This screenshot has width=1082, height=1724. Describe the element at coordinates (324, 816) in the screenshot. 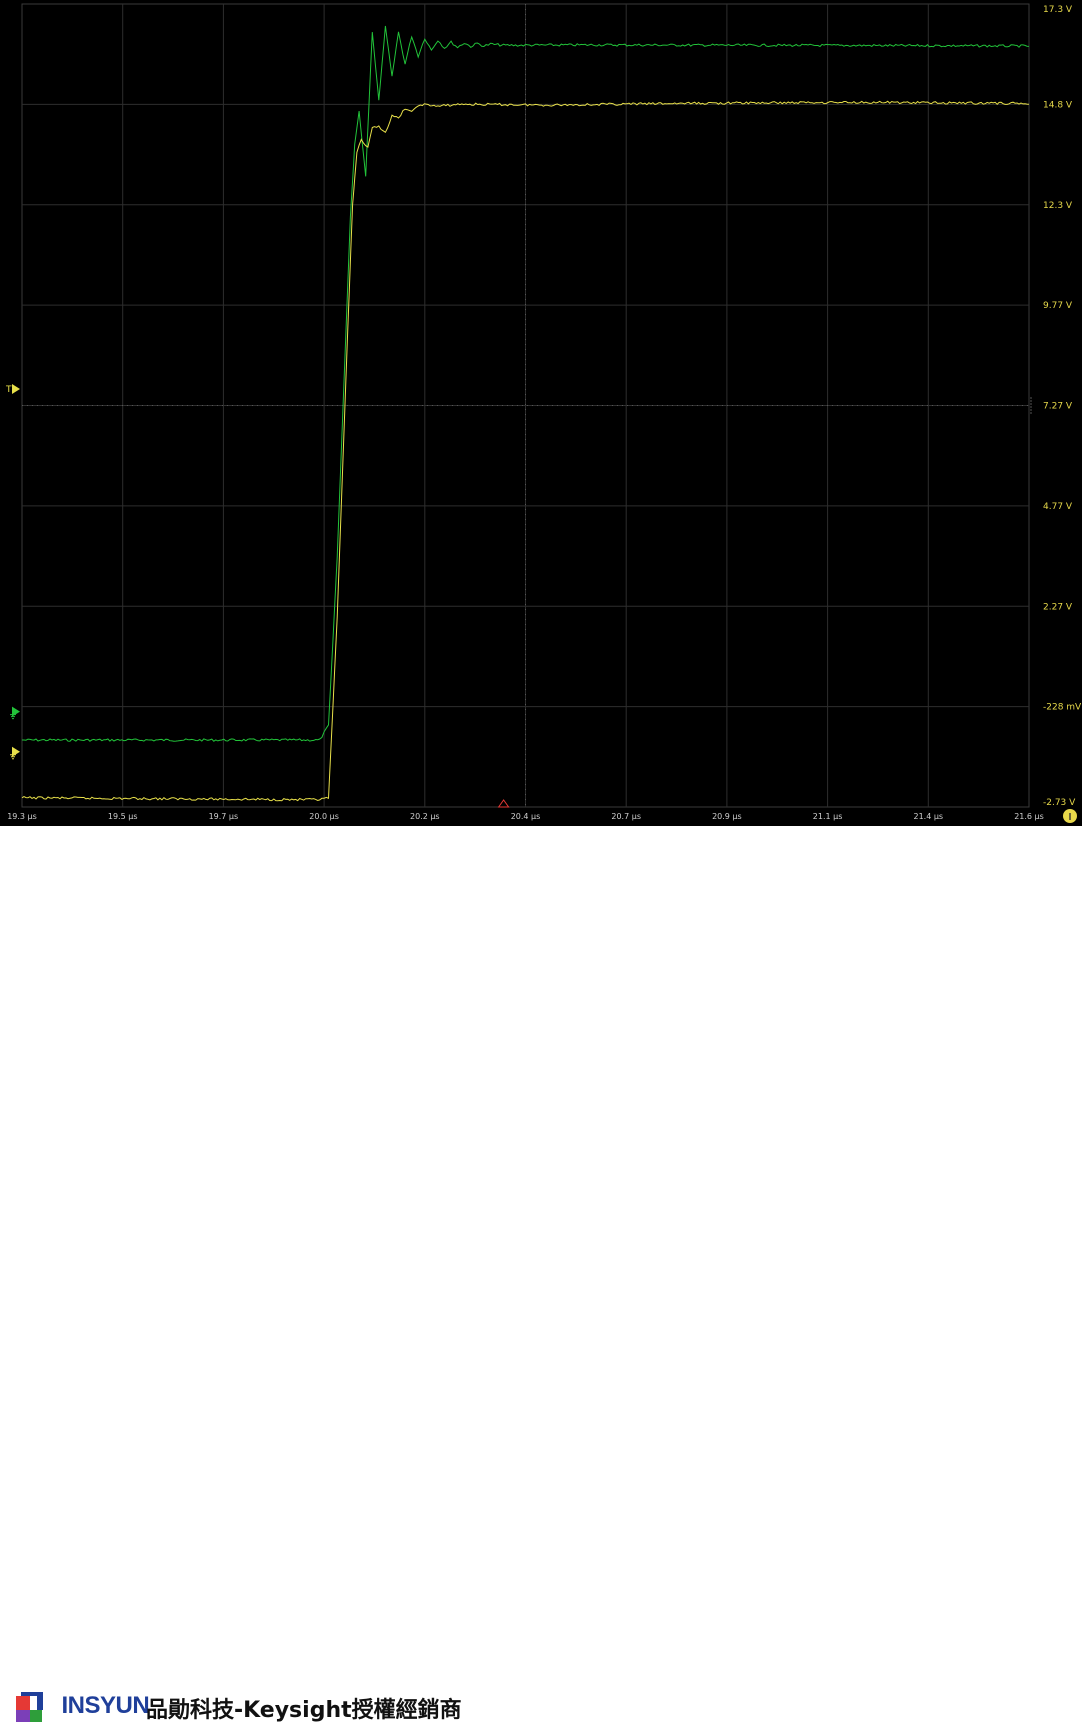

I see `x-tick-label: 20.0 µs` at that location.